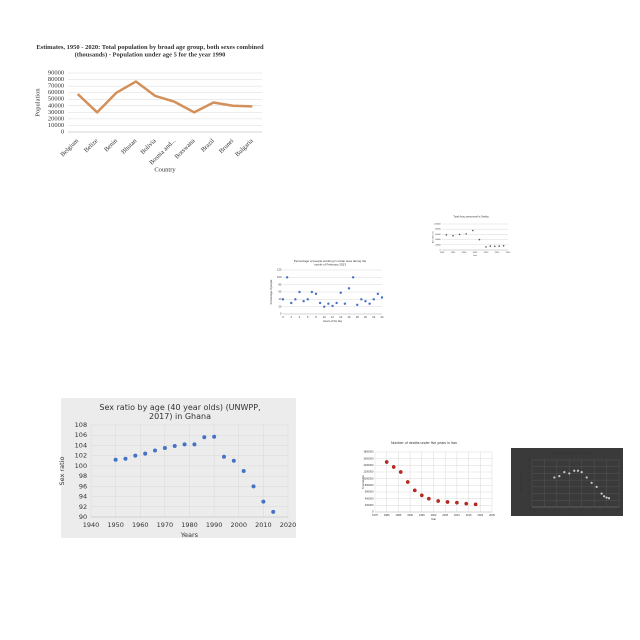 This screenshot has height=640, width=640. What do you see at coordinates (91, 145) in the screenshot?
I see `x-tick-label: Belize` at bounding box center [91, 145].